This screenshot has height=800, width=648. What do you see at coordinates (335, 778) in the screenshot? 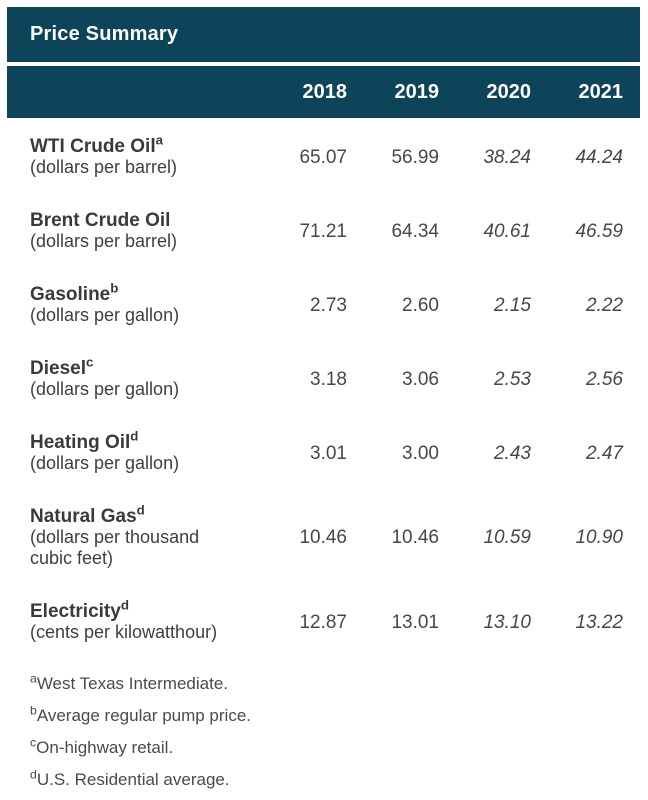
I see `footnote-d: dU.S. Residential average.` at bounding box center [335, 778].